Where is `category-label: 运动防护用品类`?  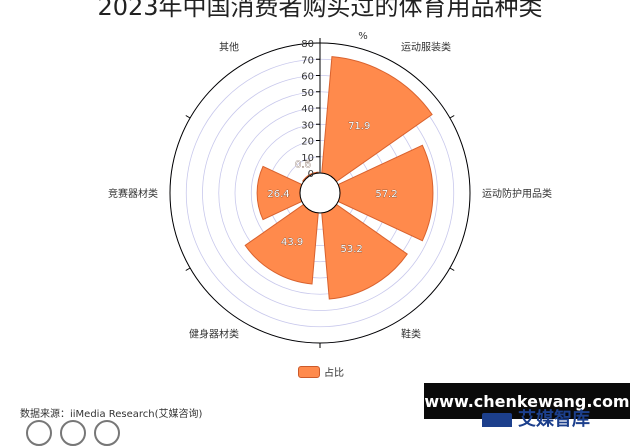 category-label: 运动防护用品类 is located at coordinates (517, 193).